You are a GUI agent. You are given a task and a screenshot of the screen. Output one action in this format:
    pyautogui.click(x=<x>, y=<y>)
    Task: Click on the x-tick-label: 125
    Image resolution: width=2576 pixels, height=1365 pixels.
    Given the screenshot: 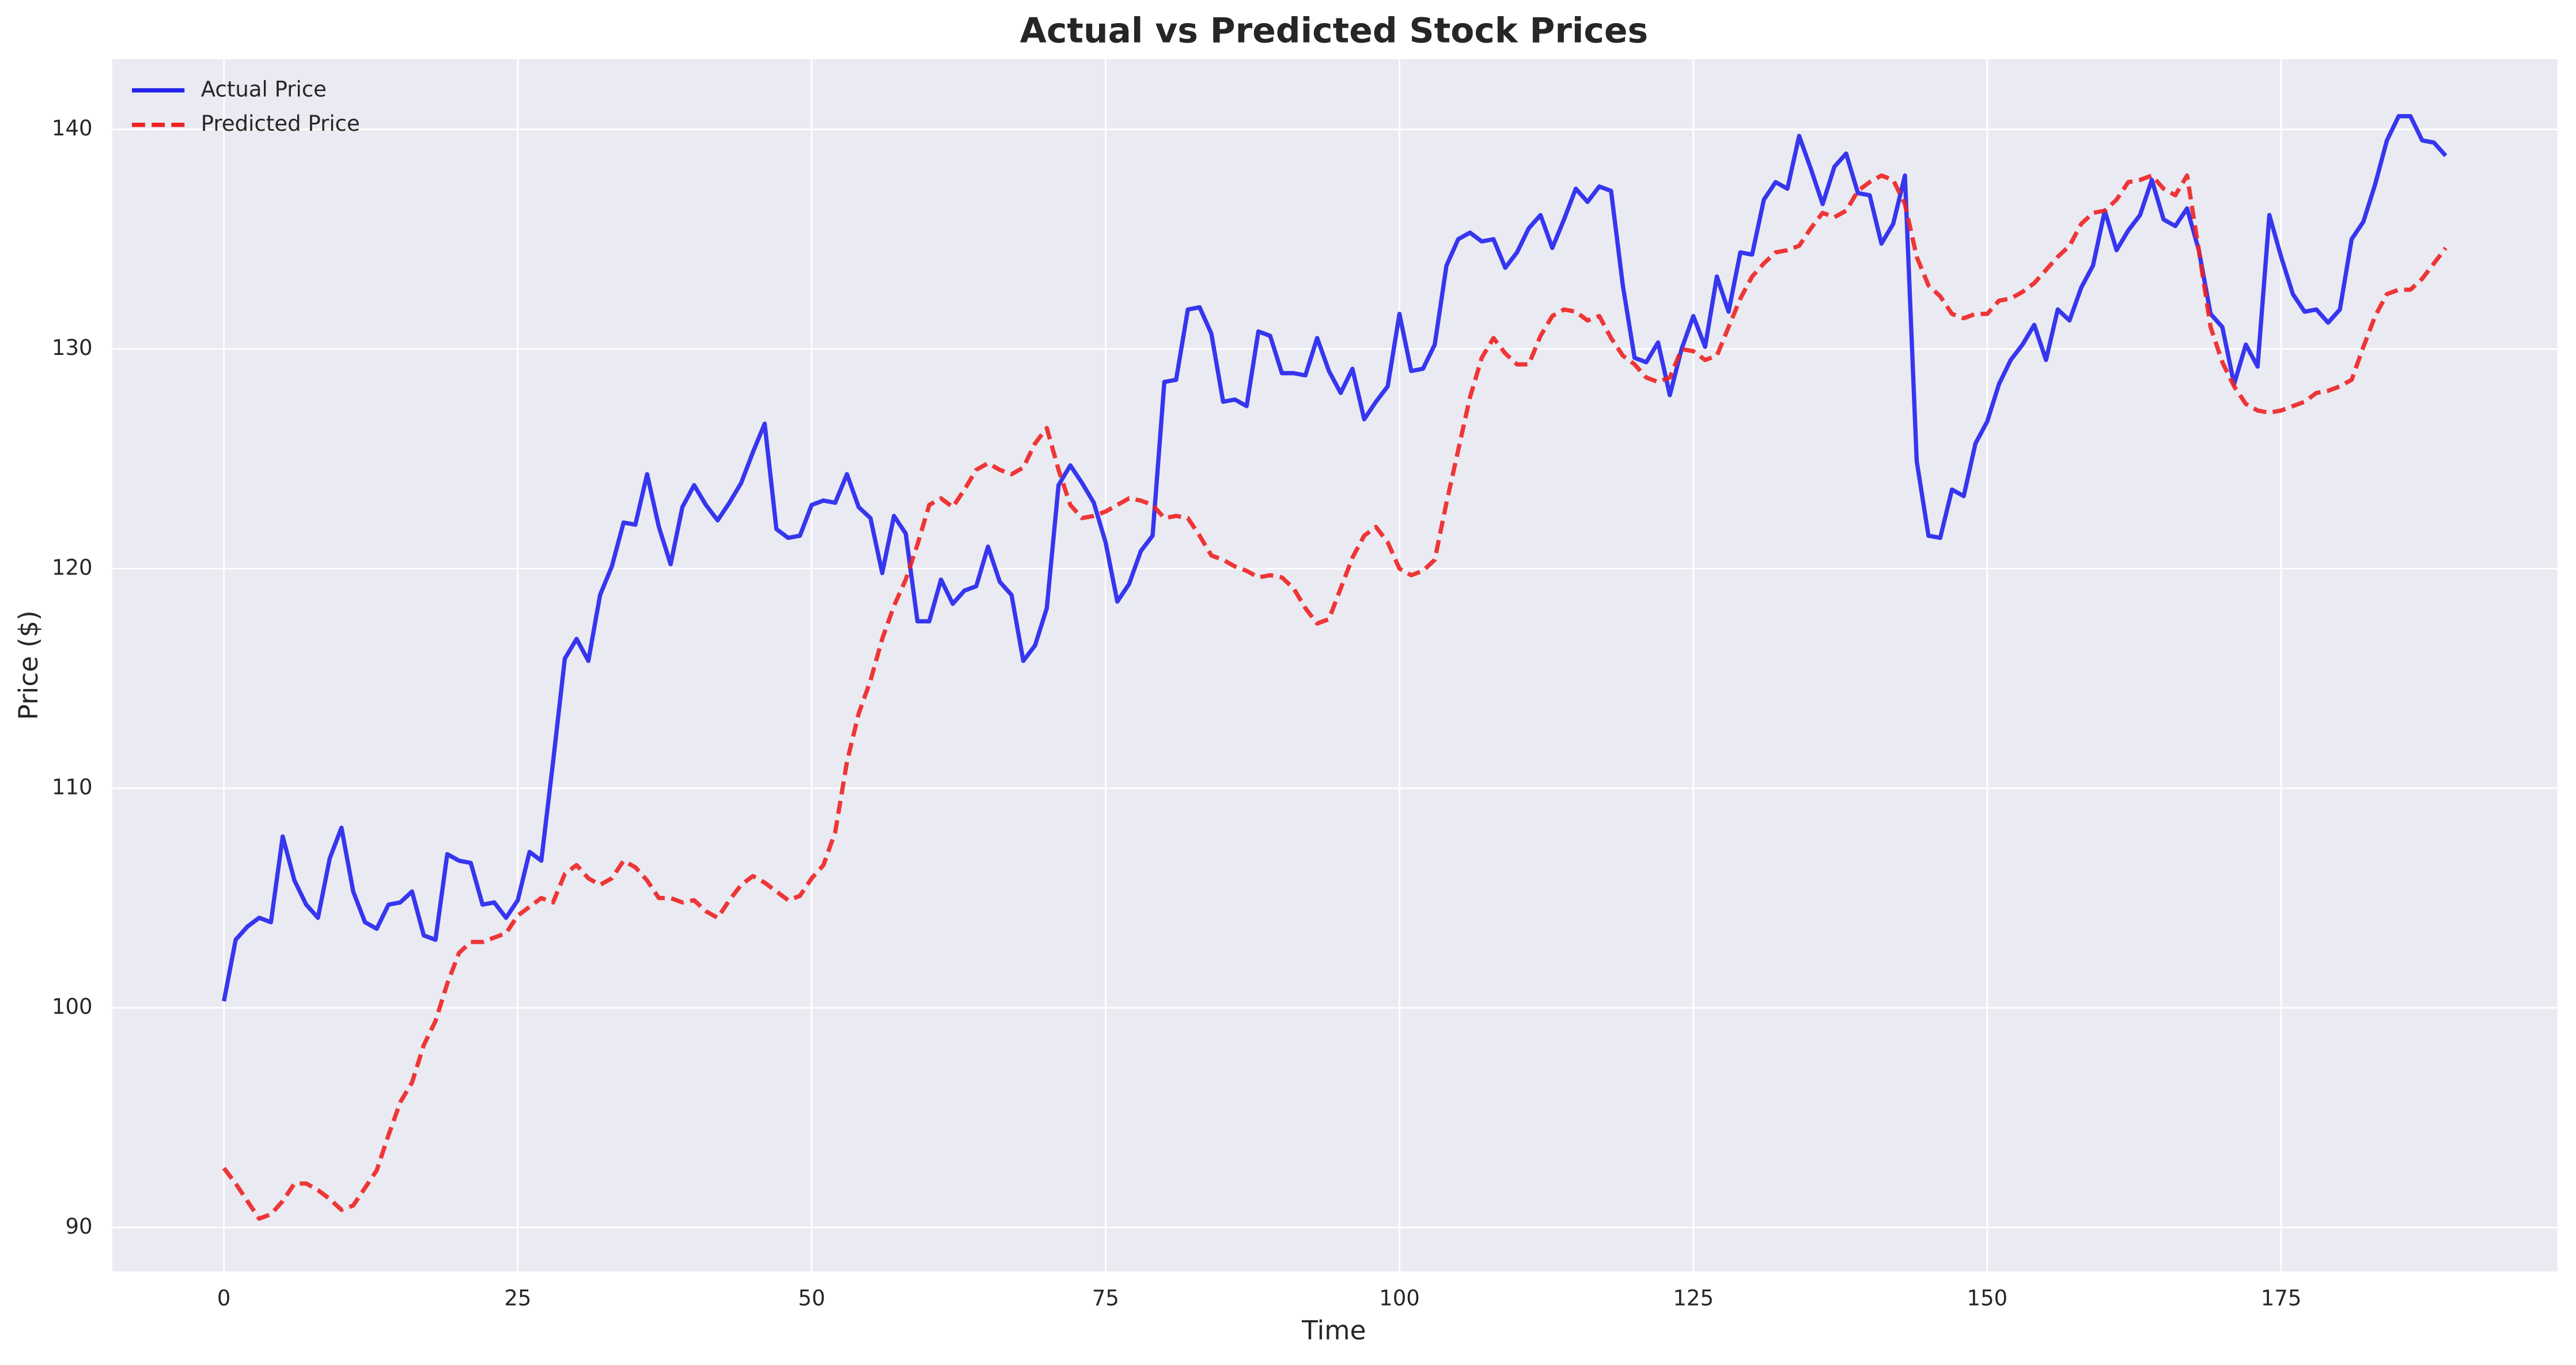 What is the action you would take?
    pyautogui.click(x=1693, y=1297)
    